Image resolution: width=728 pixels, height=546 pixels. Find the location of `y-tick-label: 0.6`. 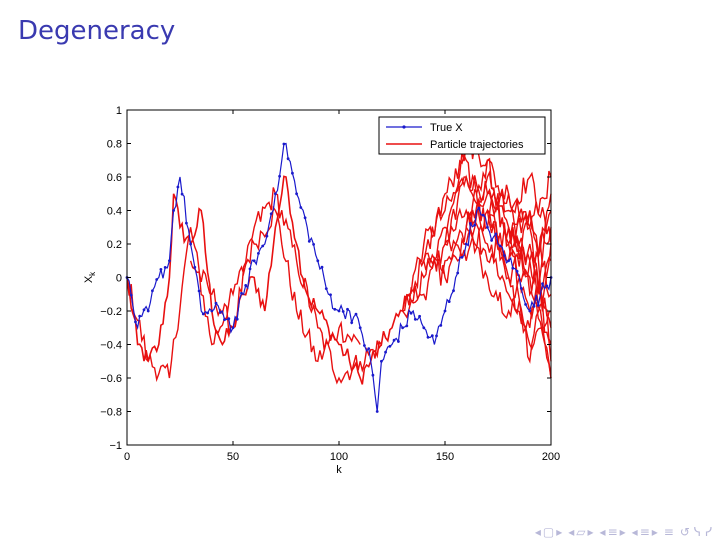

y-tick-label: 0.6 is located at coordinates (114, 178).